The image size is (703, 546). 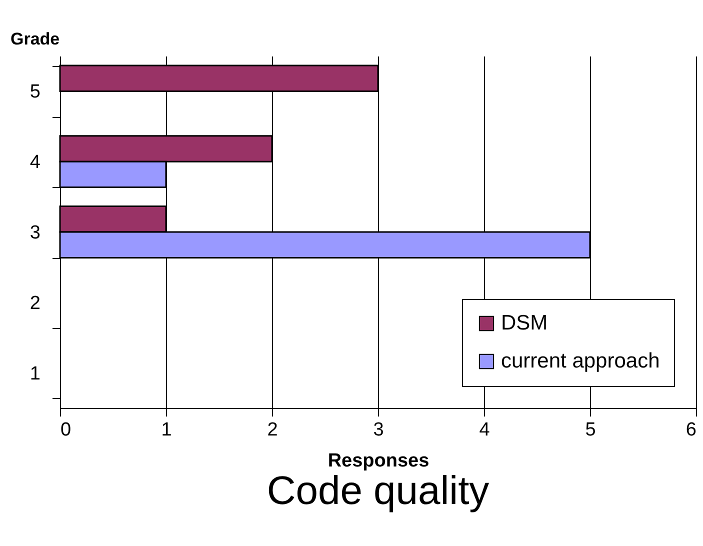 I want to click on x-tick-label: 3, so click(x=378, y=430).